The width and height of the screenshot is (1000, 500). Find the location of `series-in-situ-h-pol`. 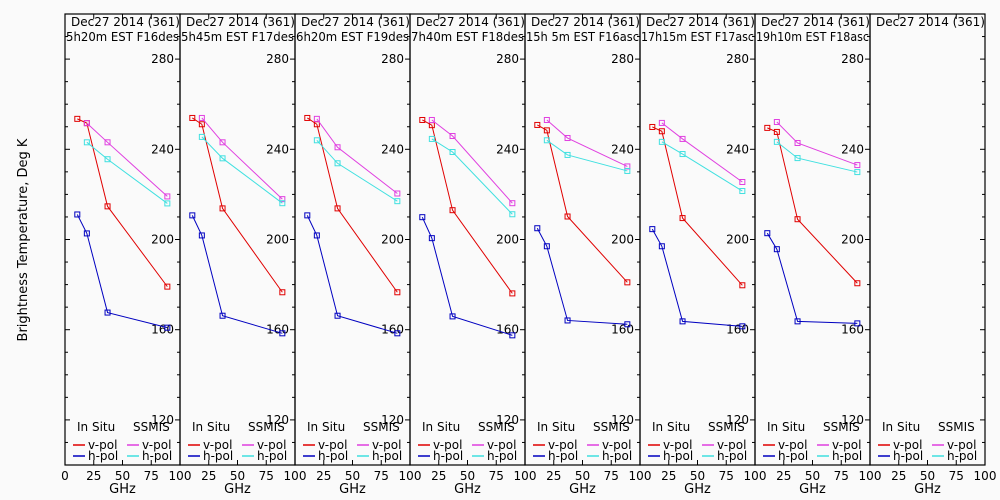

series-in-situ-h-pol is located at coordinates (237, 274).